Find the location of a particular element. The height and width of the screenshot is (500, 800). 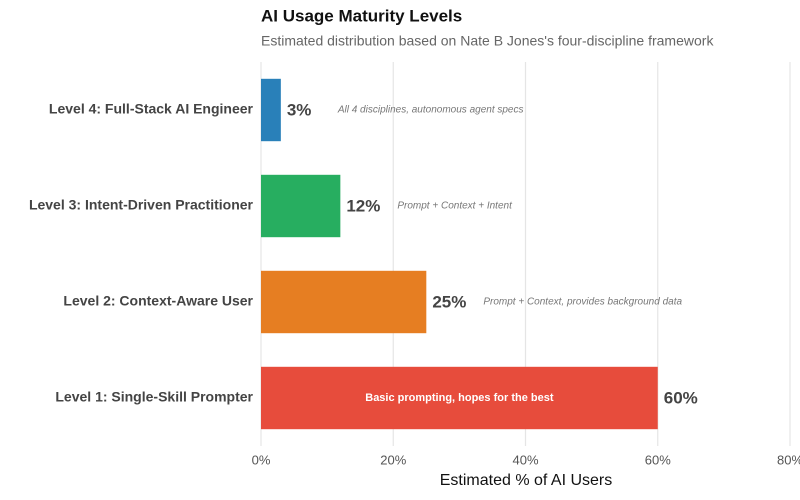

x-tick-label: 20% is located at coordinates (393, 459).